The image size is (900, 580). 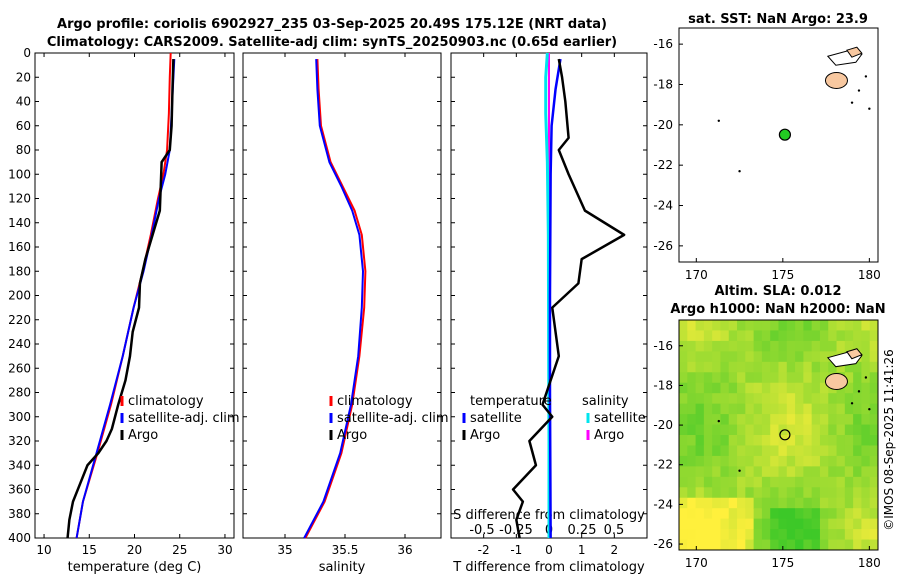 What do you see at coordinates (568, 298) in the screenshot?
I see `t-argo-line` at bounding box center [568, 298].